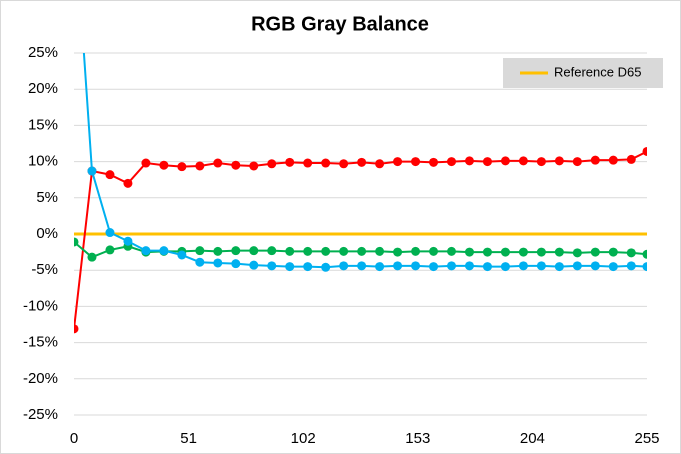 Image resolution: width=681 pixels, height=454 pixels. I want to click on legend-label: Reference D65, so click(597, 71).